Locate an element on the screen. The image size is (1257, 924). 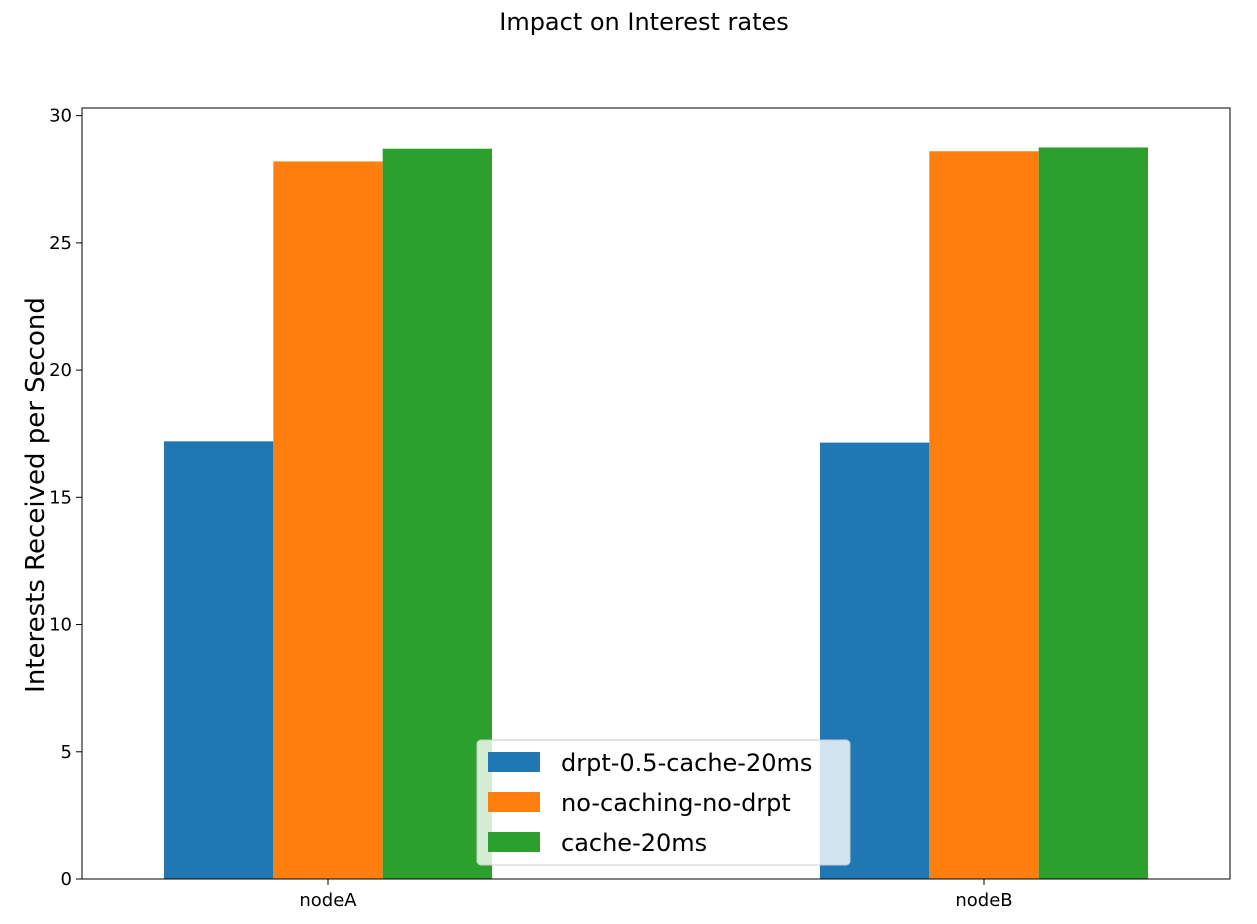
x-tick-label: nodeB is located at coordinates (983, 900).